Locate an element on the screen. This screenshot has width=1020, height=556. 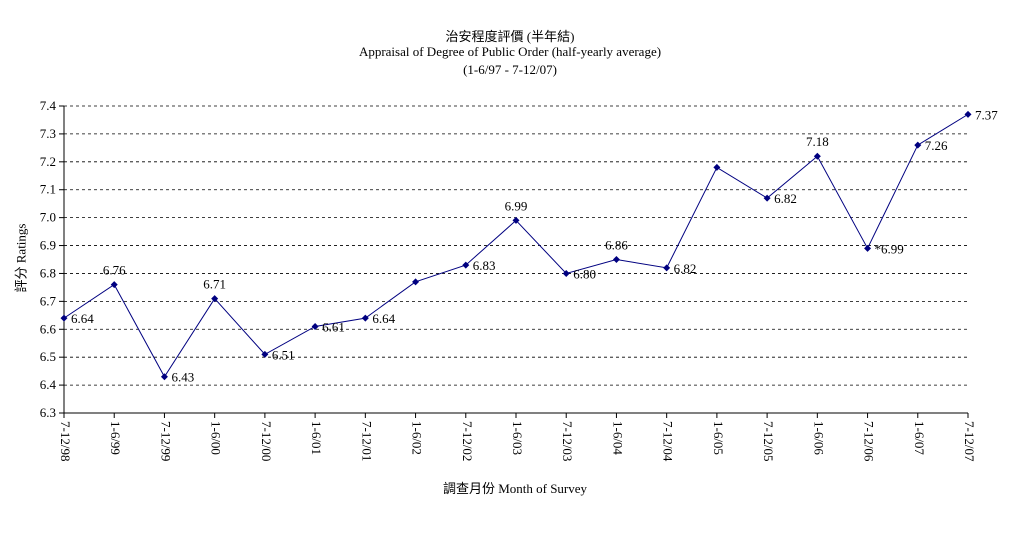
x-tick-label: 7-12/99 is located at coordinates (165, 441).